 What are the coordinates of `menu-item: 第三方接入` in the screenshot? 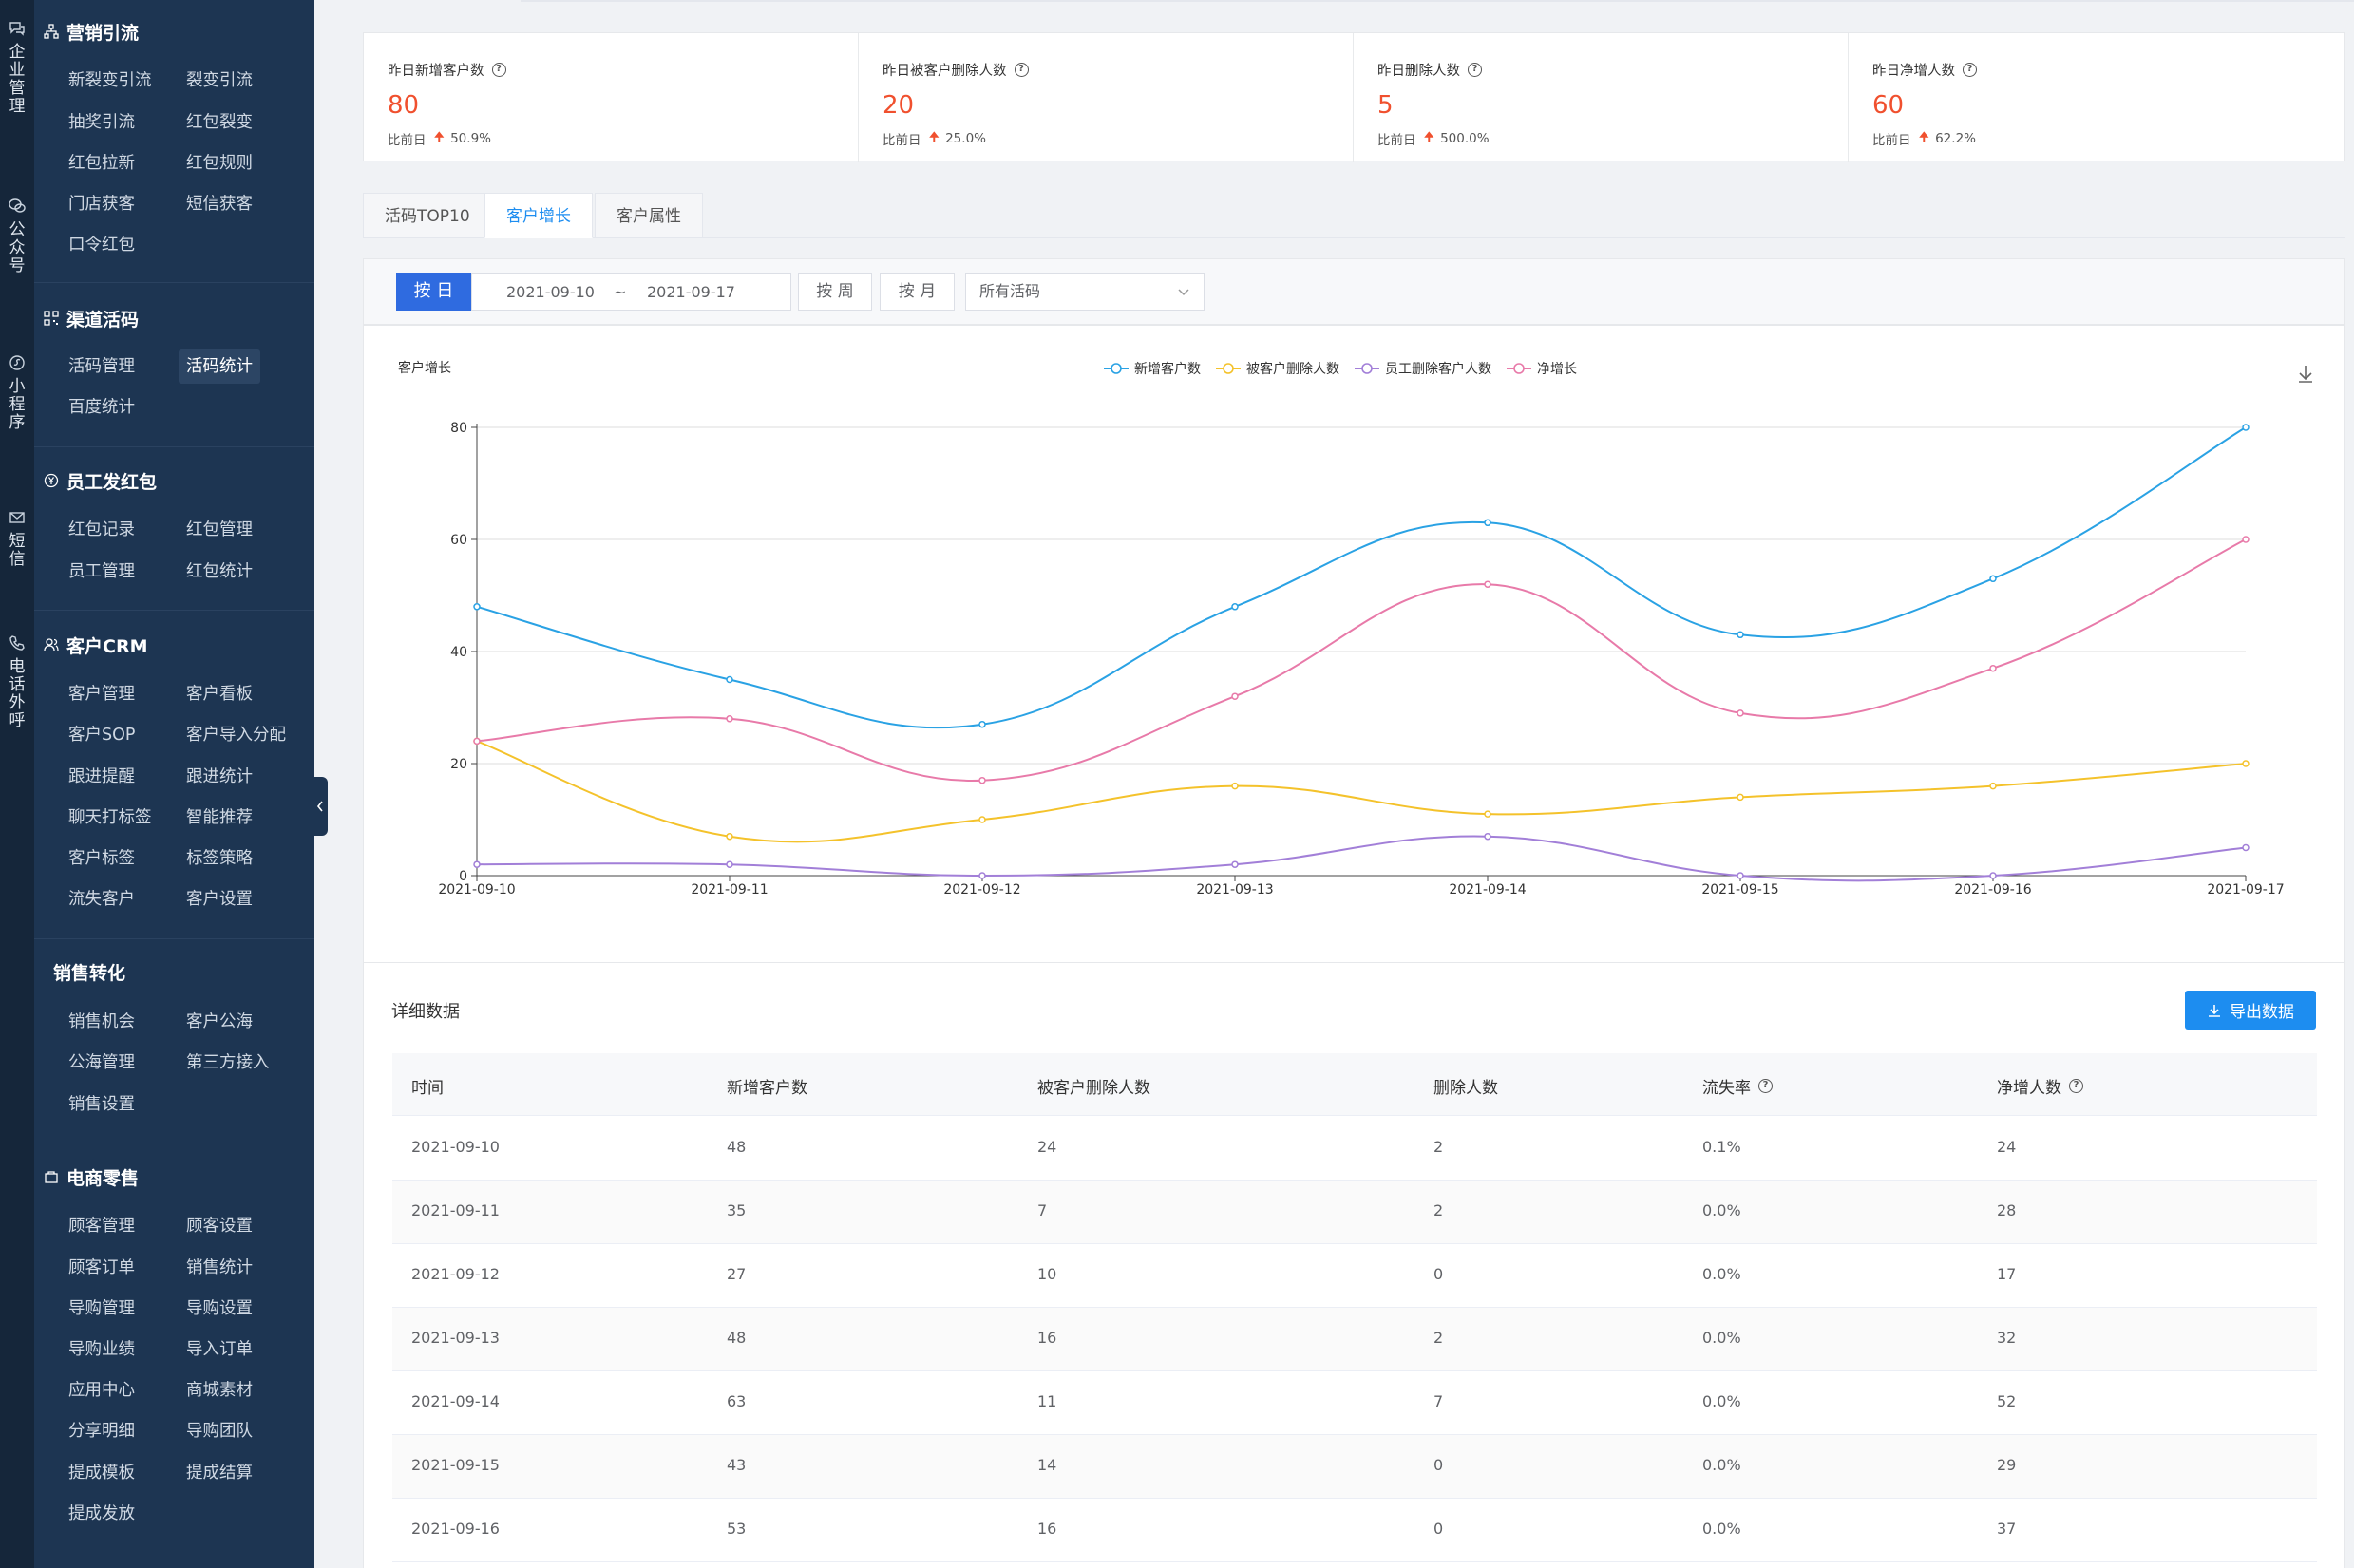 It's located at (228, 1062).